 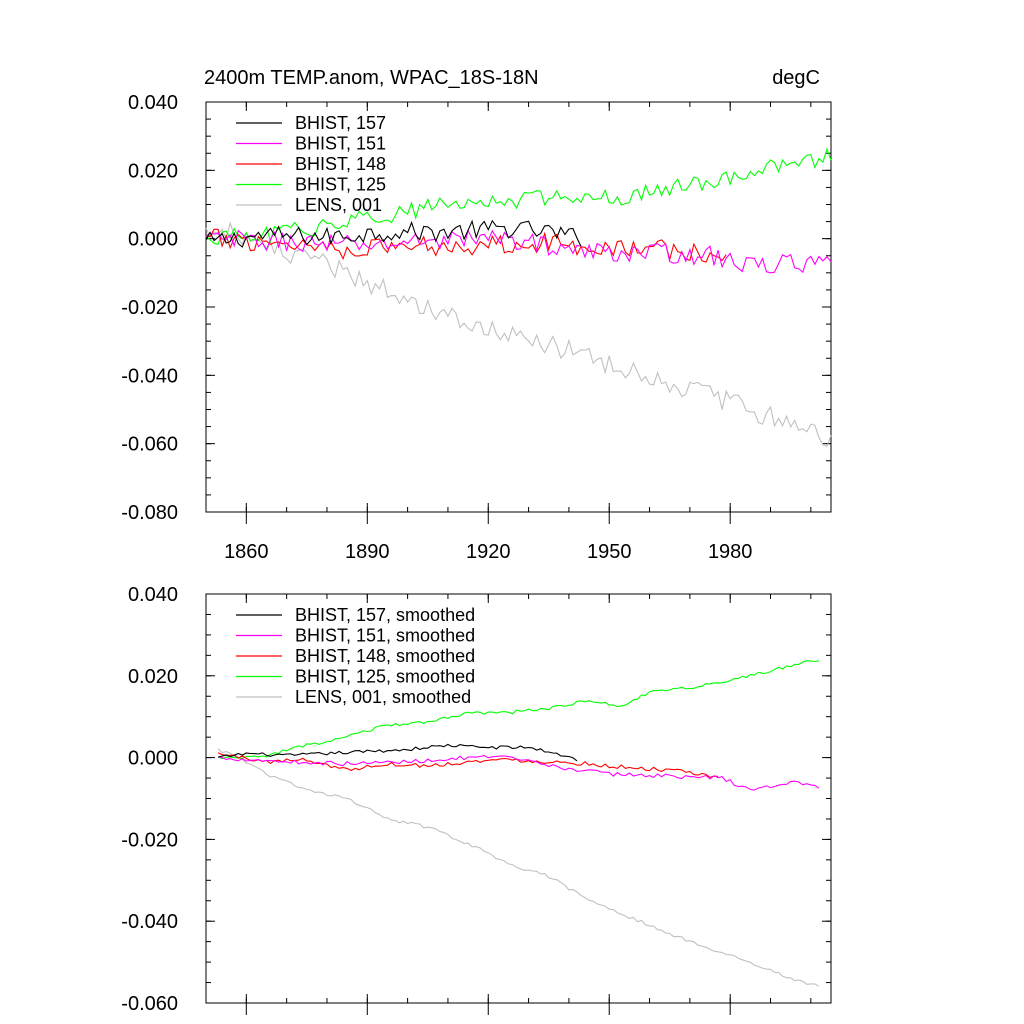 I want to click on x-tick-label: 1890, so click(x=367, y=552).